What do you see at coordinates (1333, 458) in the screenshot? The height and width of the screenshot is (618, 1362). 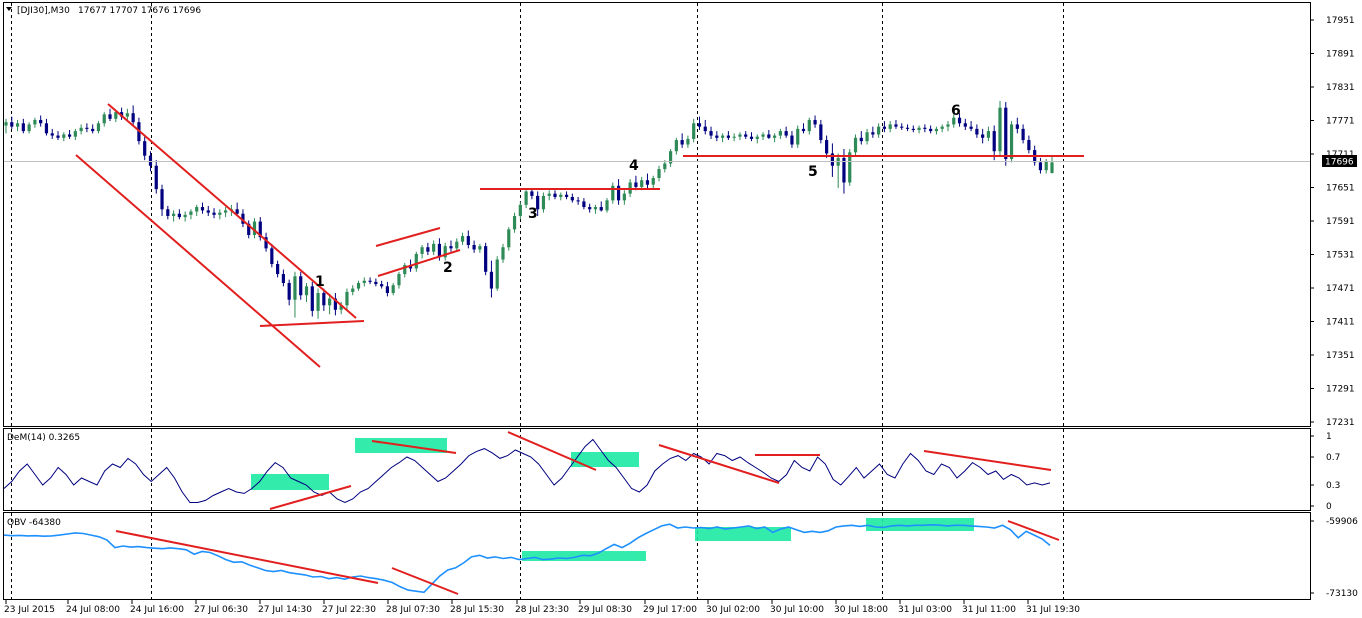 I see `dem-tick-label: 0.7` at bounding box center [1333, 458].